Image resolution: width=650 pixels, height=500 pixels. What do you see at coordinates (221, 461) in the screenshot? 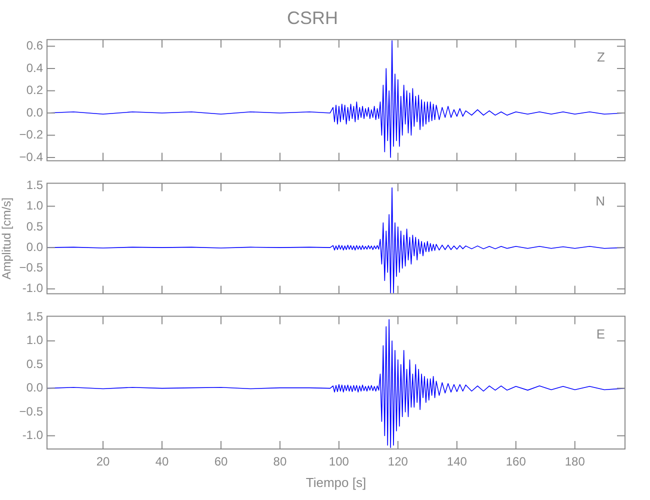
I see `x-tick-label: 60` at bounding box center [221, 461].